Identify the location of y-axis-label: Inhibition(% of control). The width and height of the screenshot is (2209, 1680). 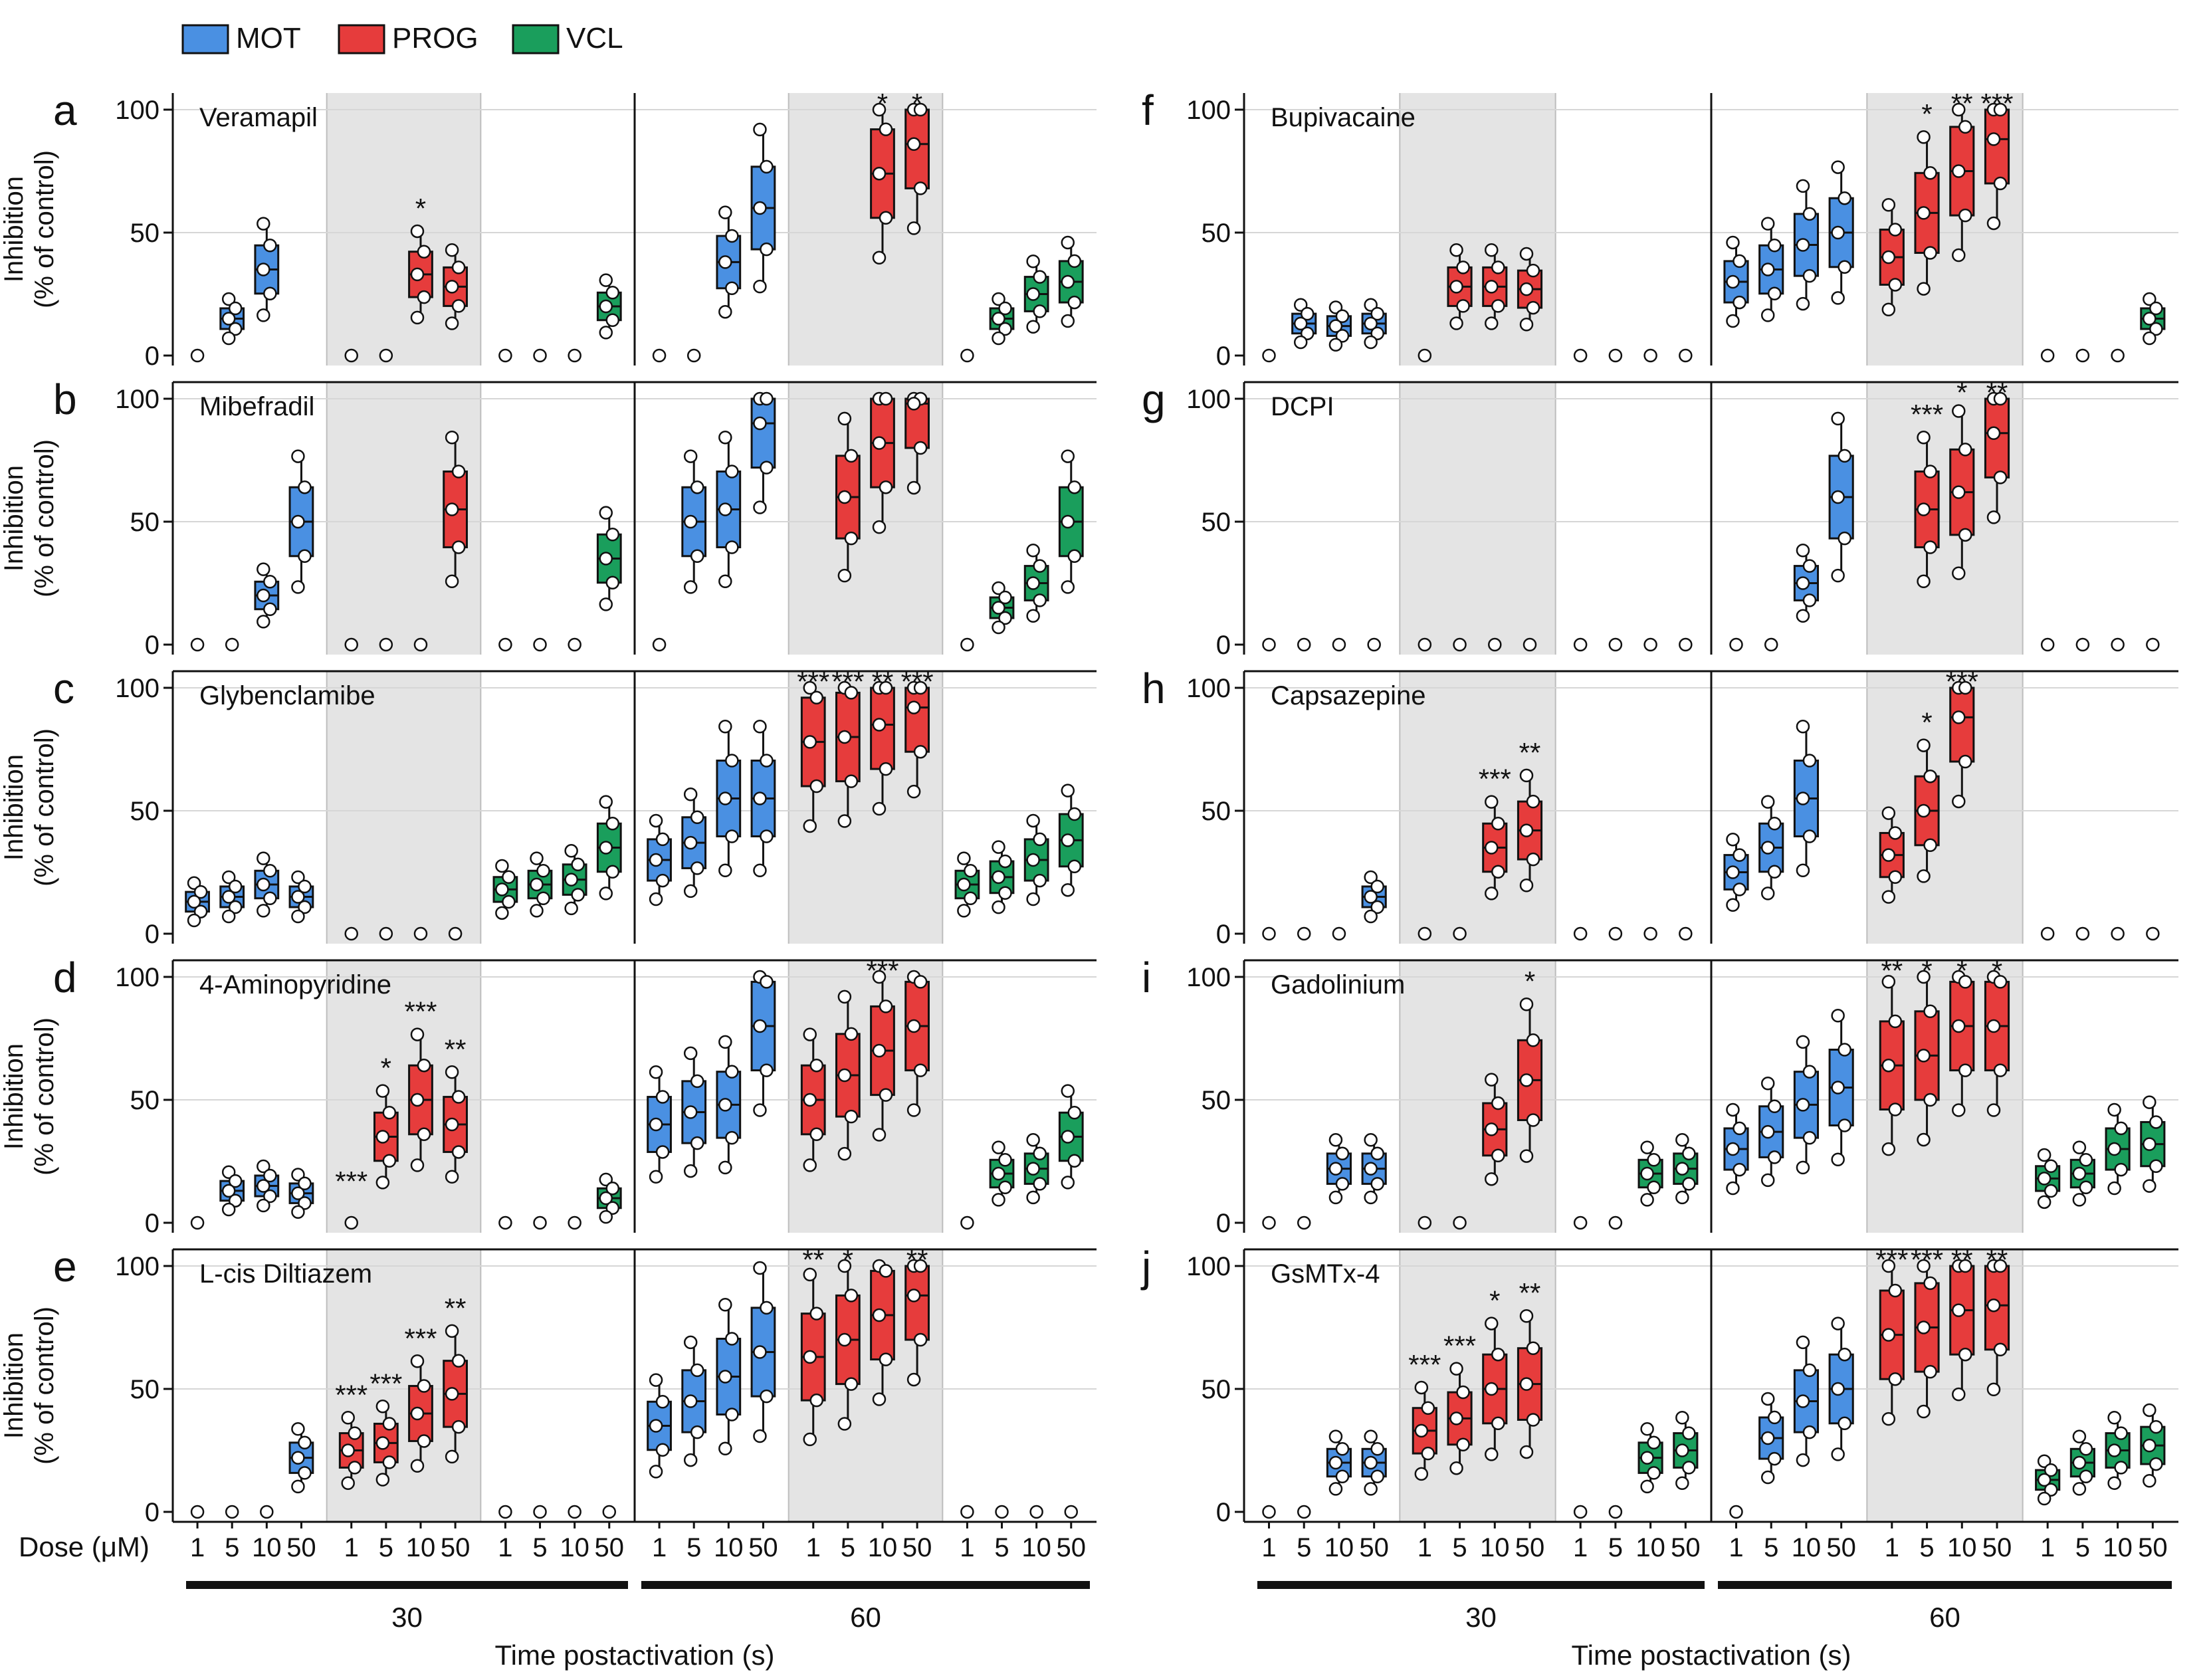
(29, 229).